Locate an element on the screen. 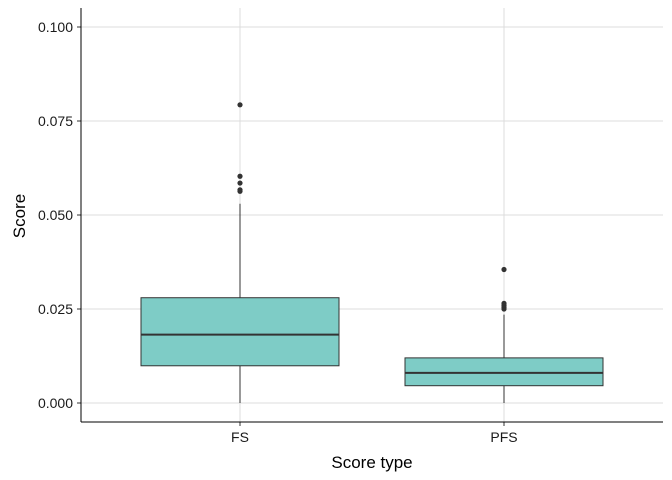  x-axis-title: Score type is located at coordinates (371, 462).